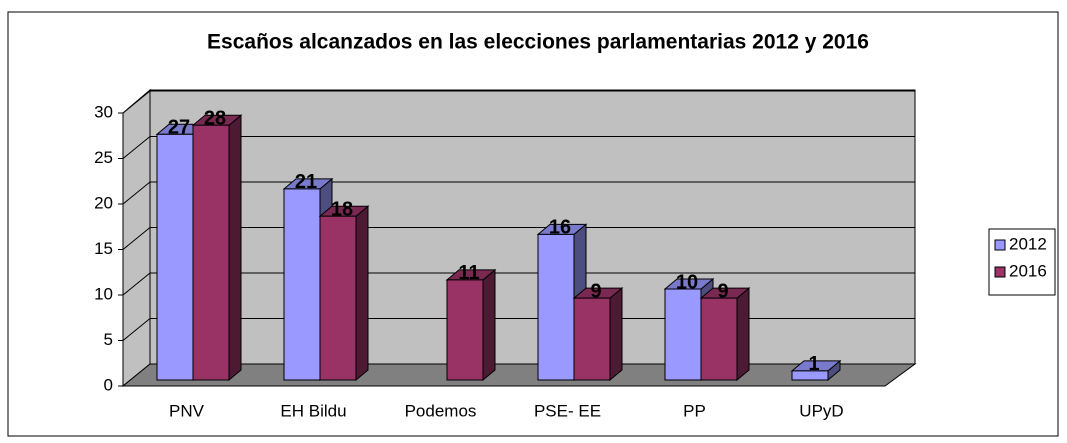 The height and width of the screenshot is (443, 1067). Describe the element at coordinates (103, 111) in the screenshot. I see `y-tick-label: 30` at that location.